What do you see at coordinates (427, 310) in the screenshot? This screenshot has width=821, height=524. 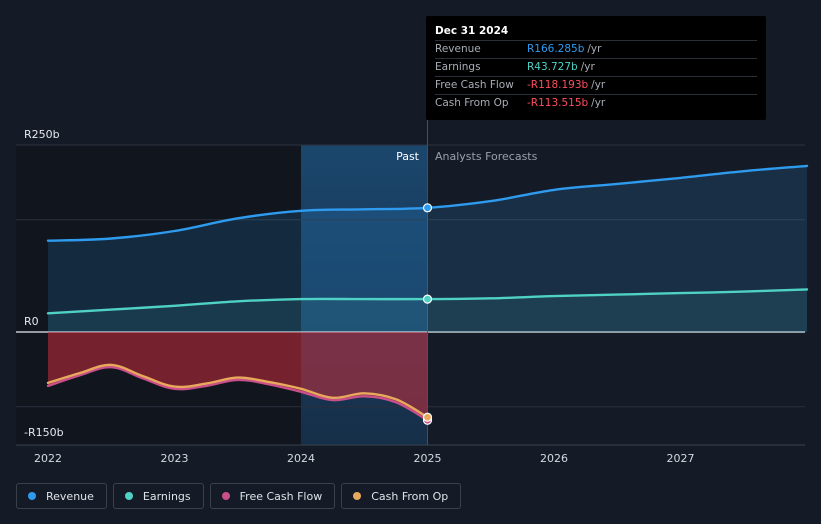 I see `earnings-area` at bounding box center [427, 310].